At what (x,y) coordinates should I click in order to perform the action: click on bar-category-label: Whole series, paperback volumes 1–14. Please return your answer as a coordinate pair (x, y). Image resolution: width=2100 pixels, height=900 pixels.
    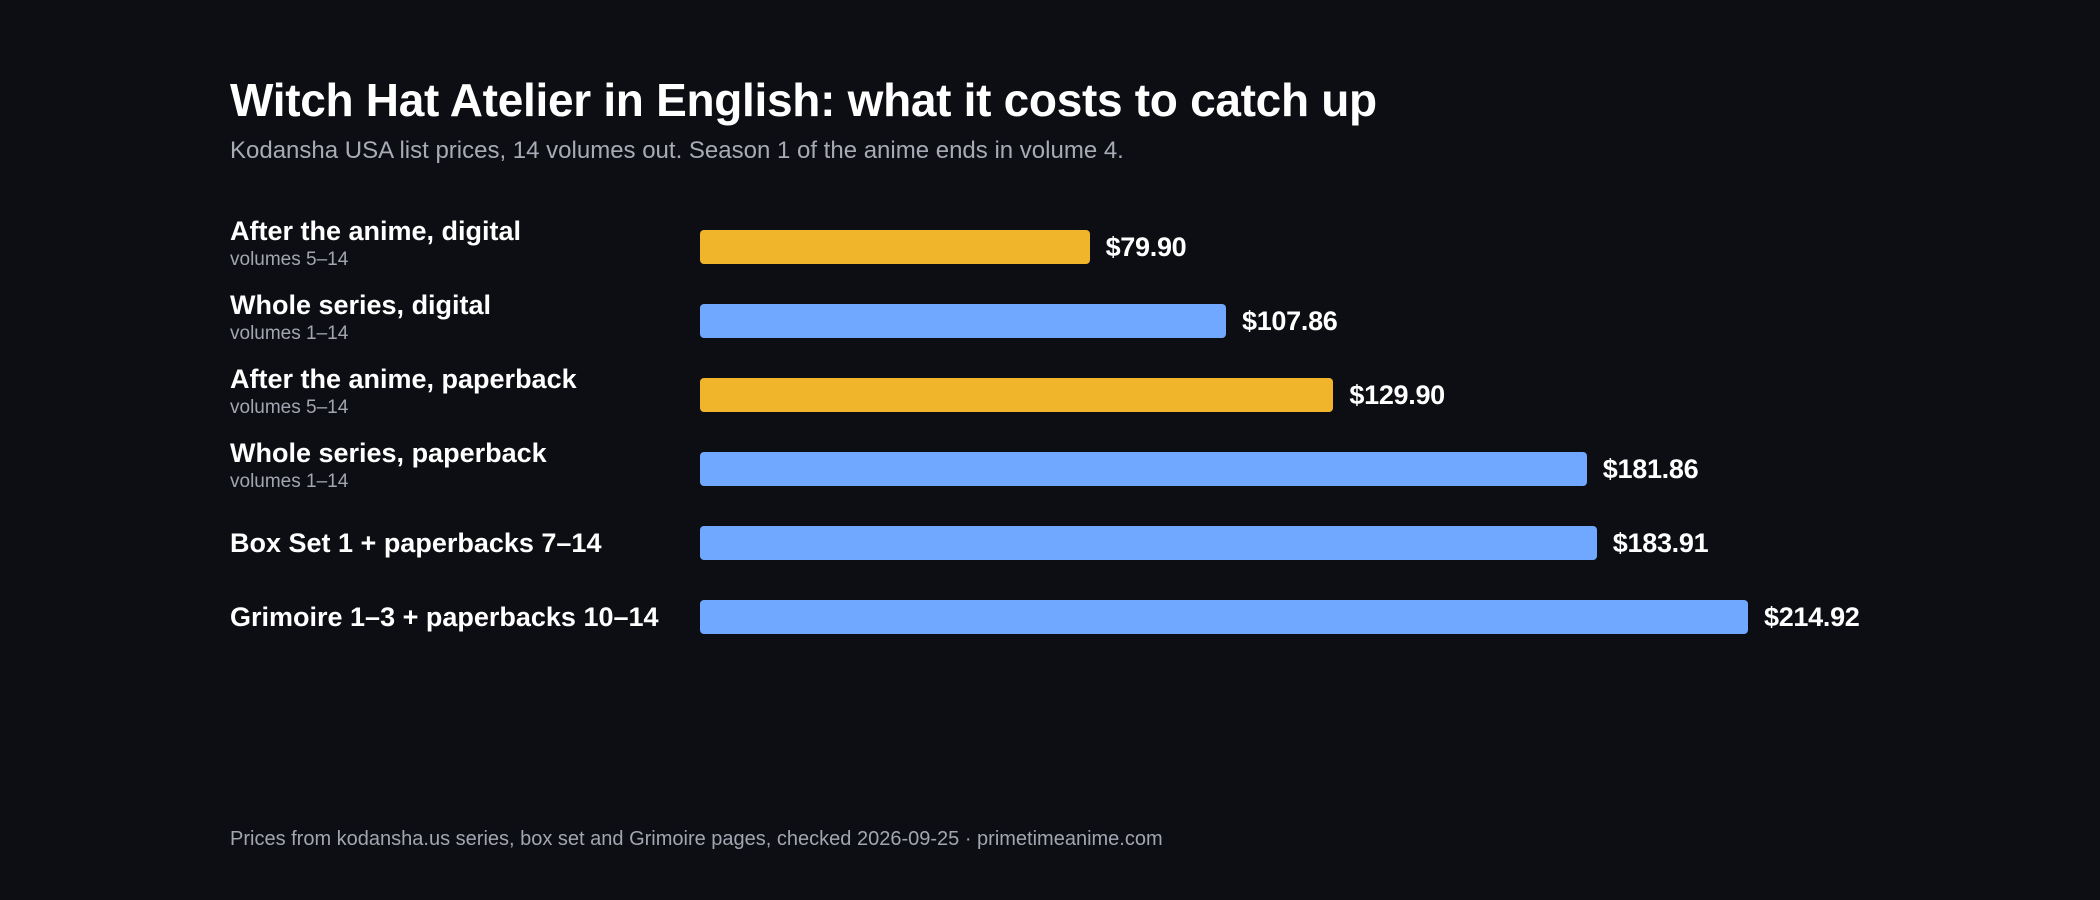
    Looking at the image, I should click on (460, 465).